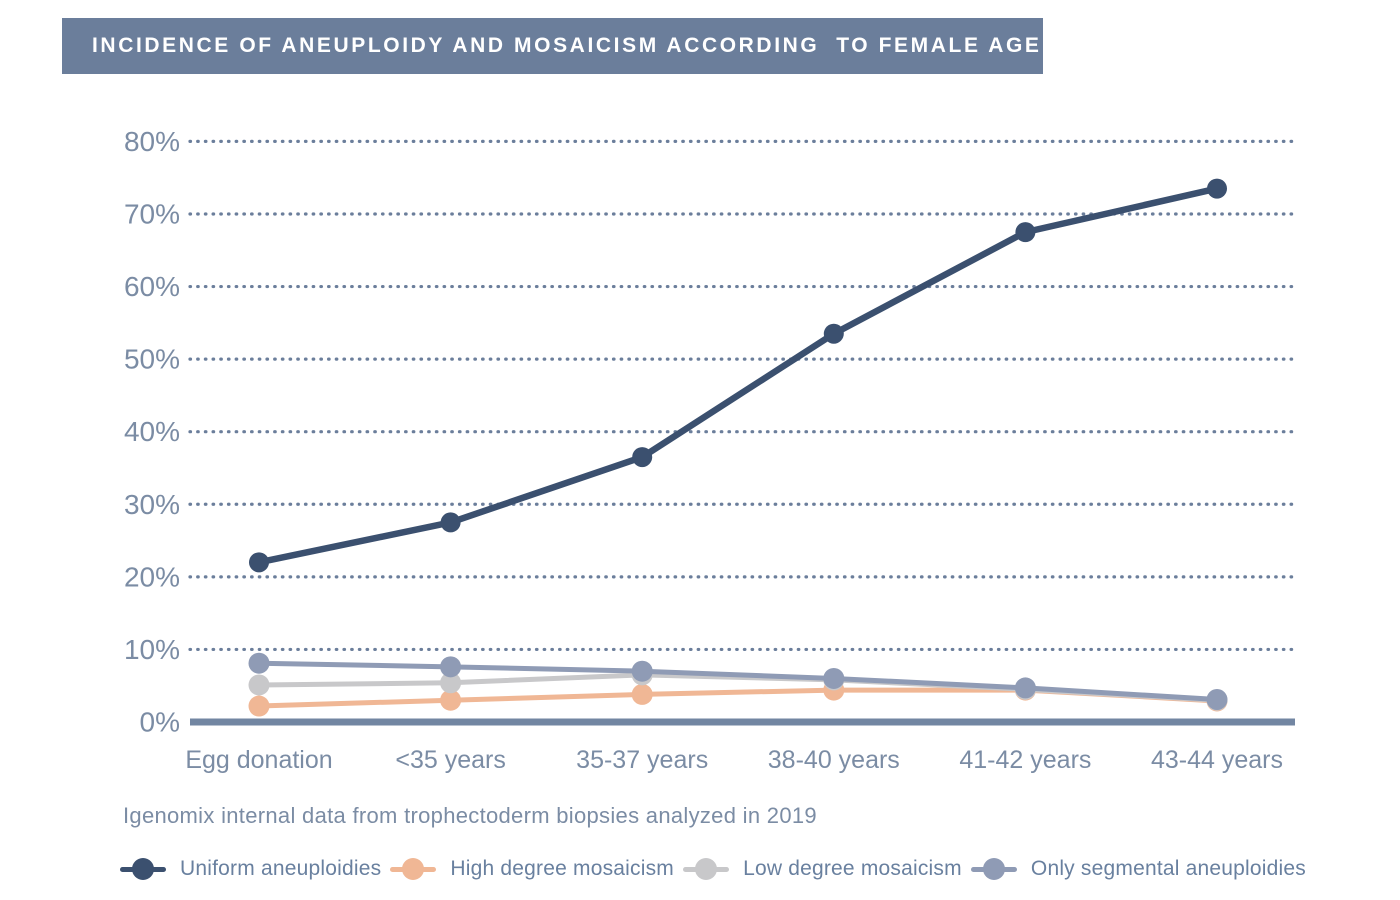 The image size is (1400, 900). Describe the element at coordinates (1025, 760) in the screenshot. I see `x-tick-label: 41-42 years` at that location.